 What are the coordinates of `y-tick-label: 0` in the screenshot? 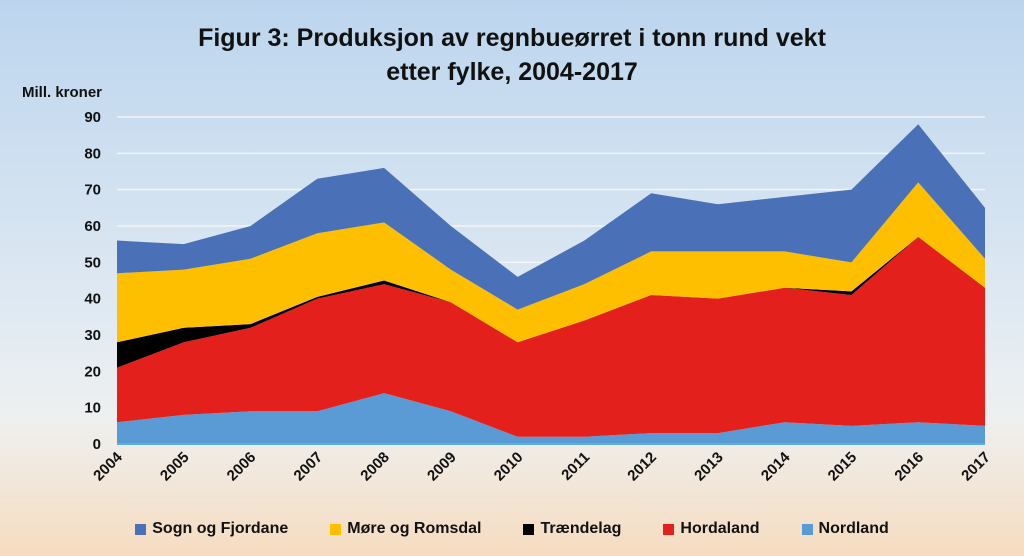 It's located at (97, 444).